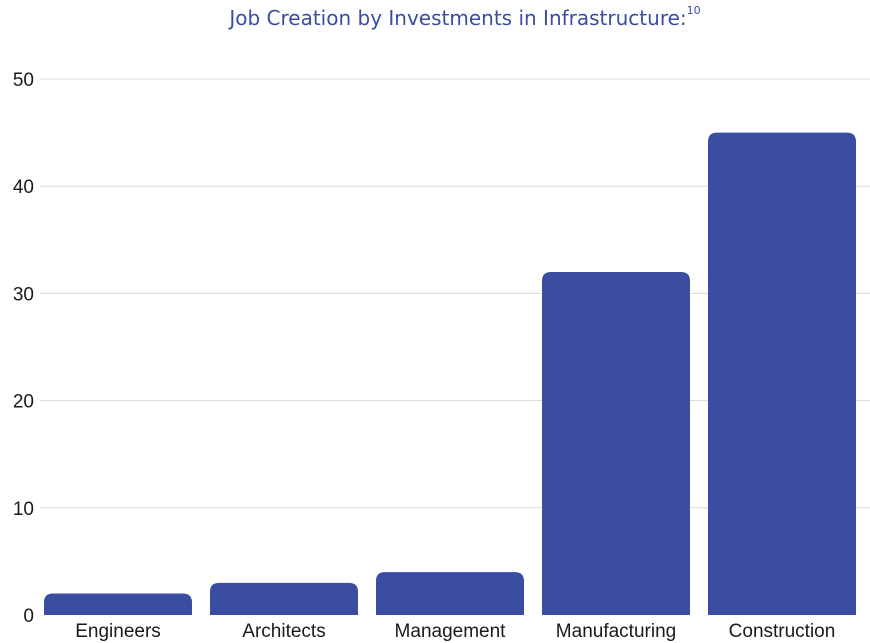 The height and width of the screenshot is (643, 870). What do you see at coordinates (782, 631) in the screenshot?
I see `x-category-label: Construction` at bounding box center [782, 631].